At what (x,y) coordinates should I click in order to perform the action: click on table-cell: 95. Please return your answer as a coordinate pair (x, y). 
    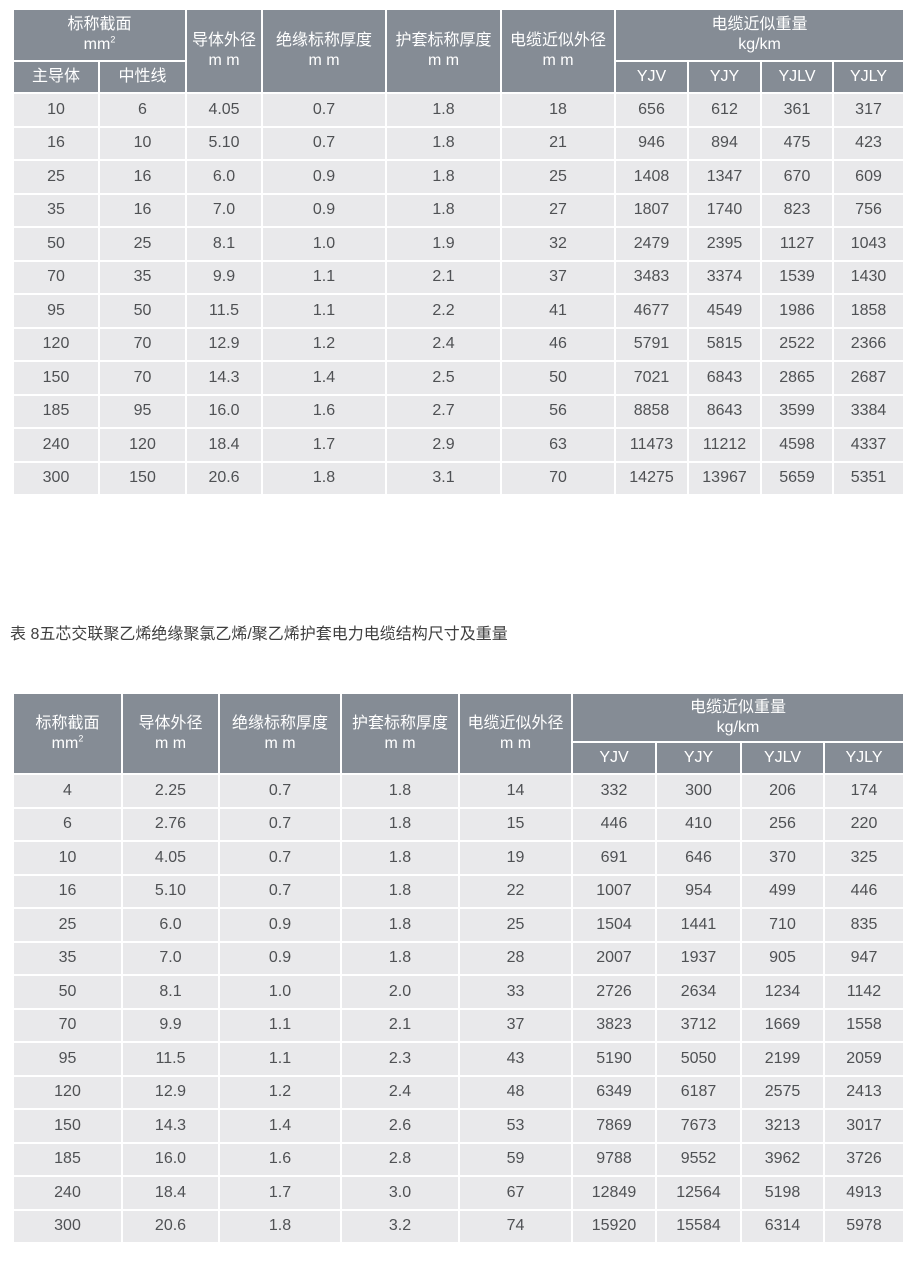
    Looking at the image, I should click on (56, 311).